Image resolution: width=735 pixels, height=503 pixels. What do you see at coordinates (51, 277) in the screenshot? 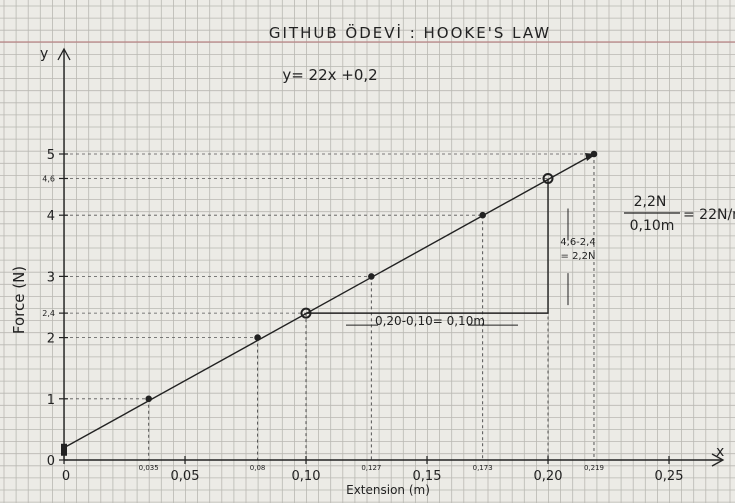
I see `y-tick-label: 3` at bounding box center [51, 277].